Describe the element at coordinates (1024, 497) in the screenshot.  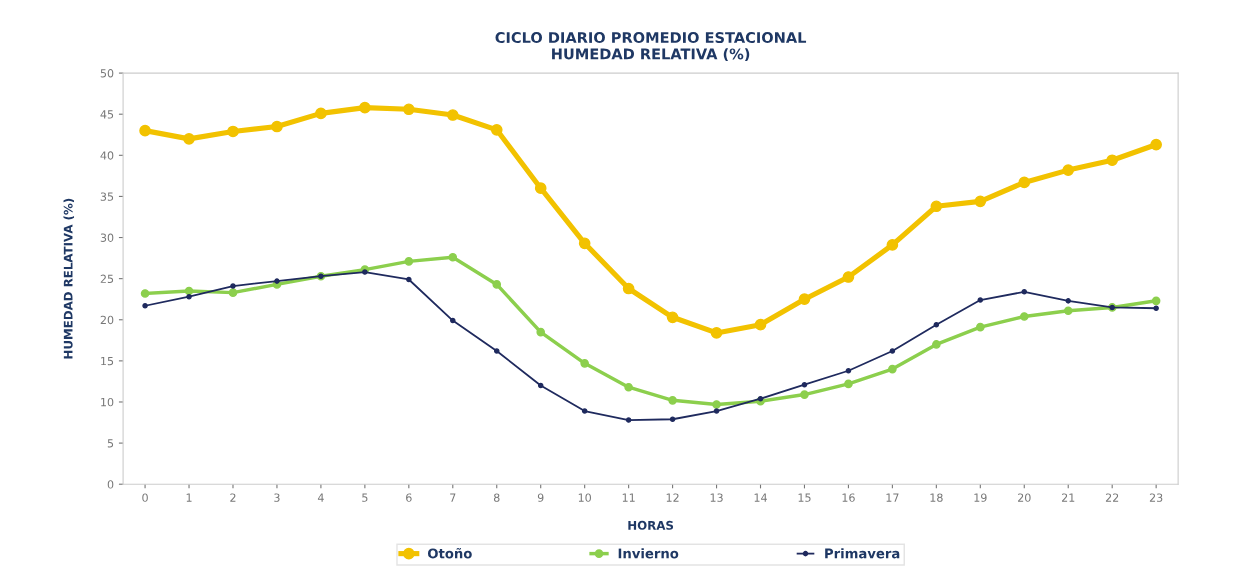
I see `x-tick-label: 20` at that location.